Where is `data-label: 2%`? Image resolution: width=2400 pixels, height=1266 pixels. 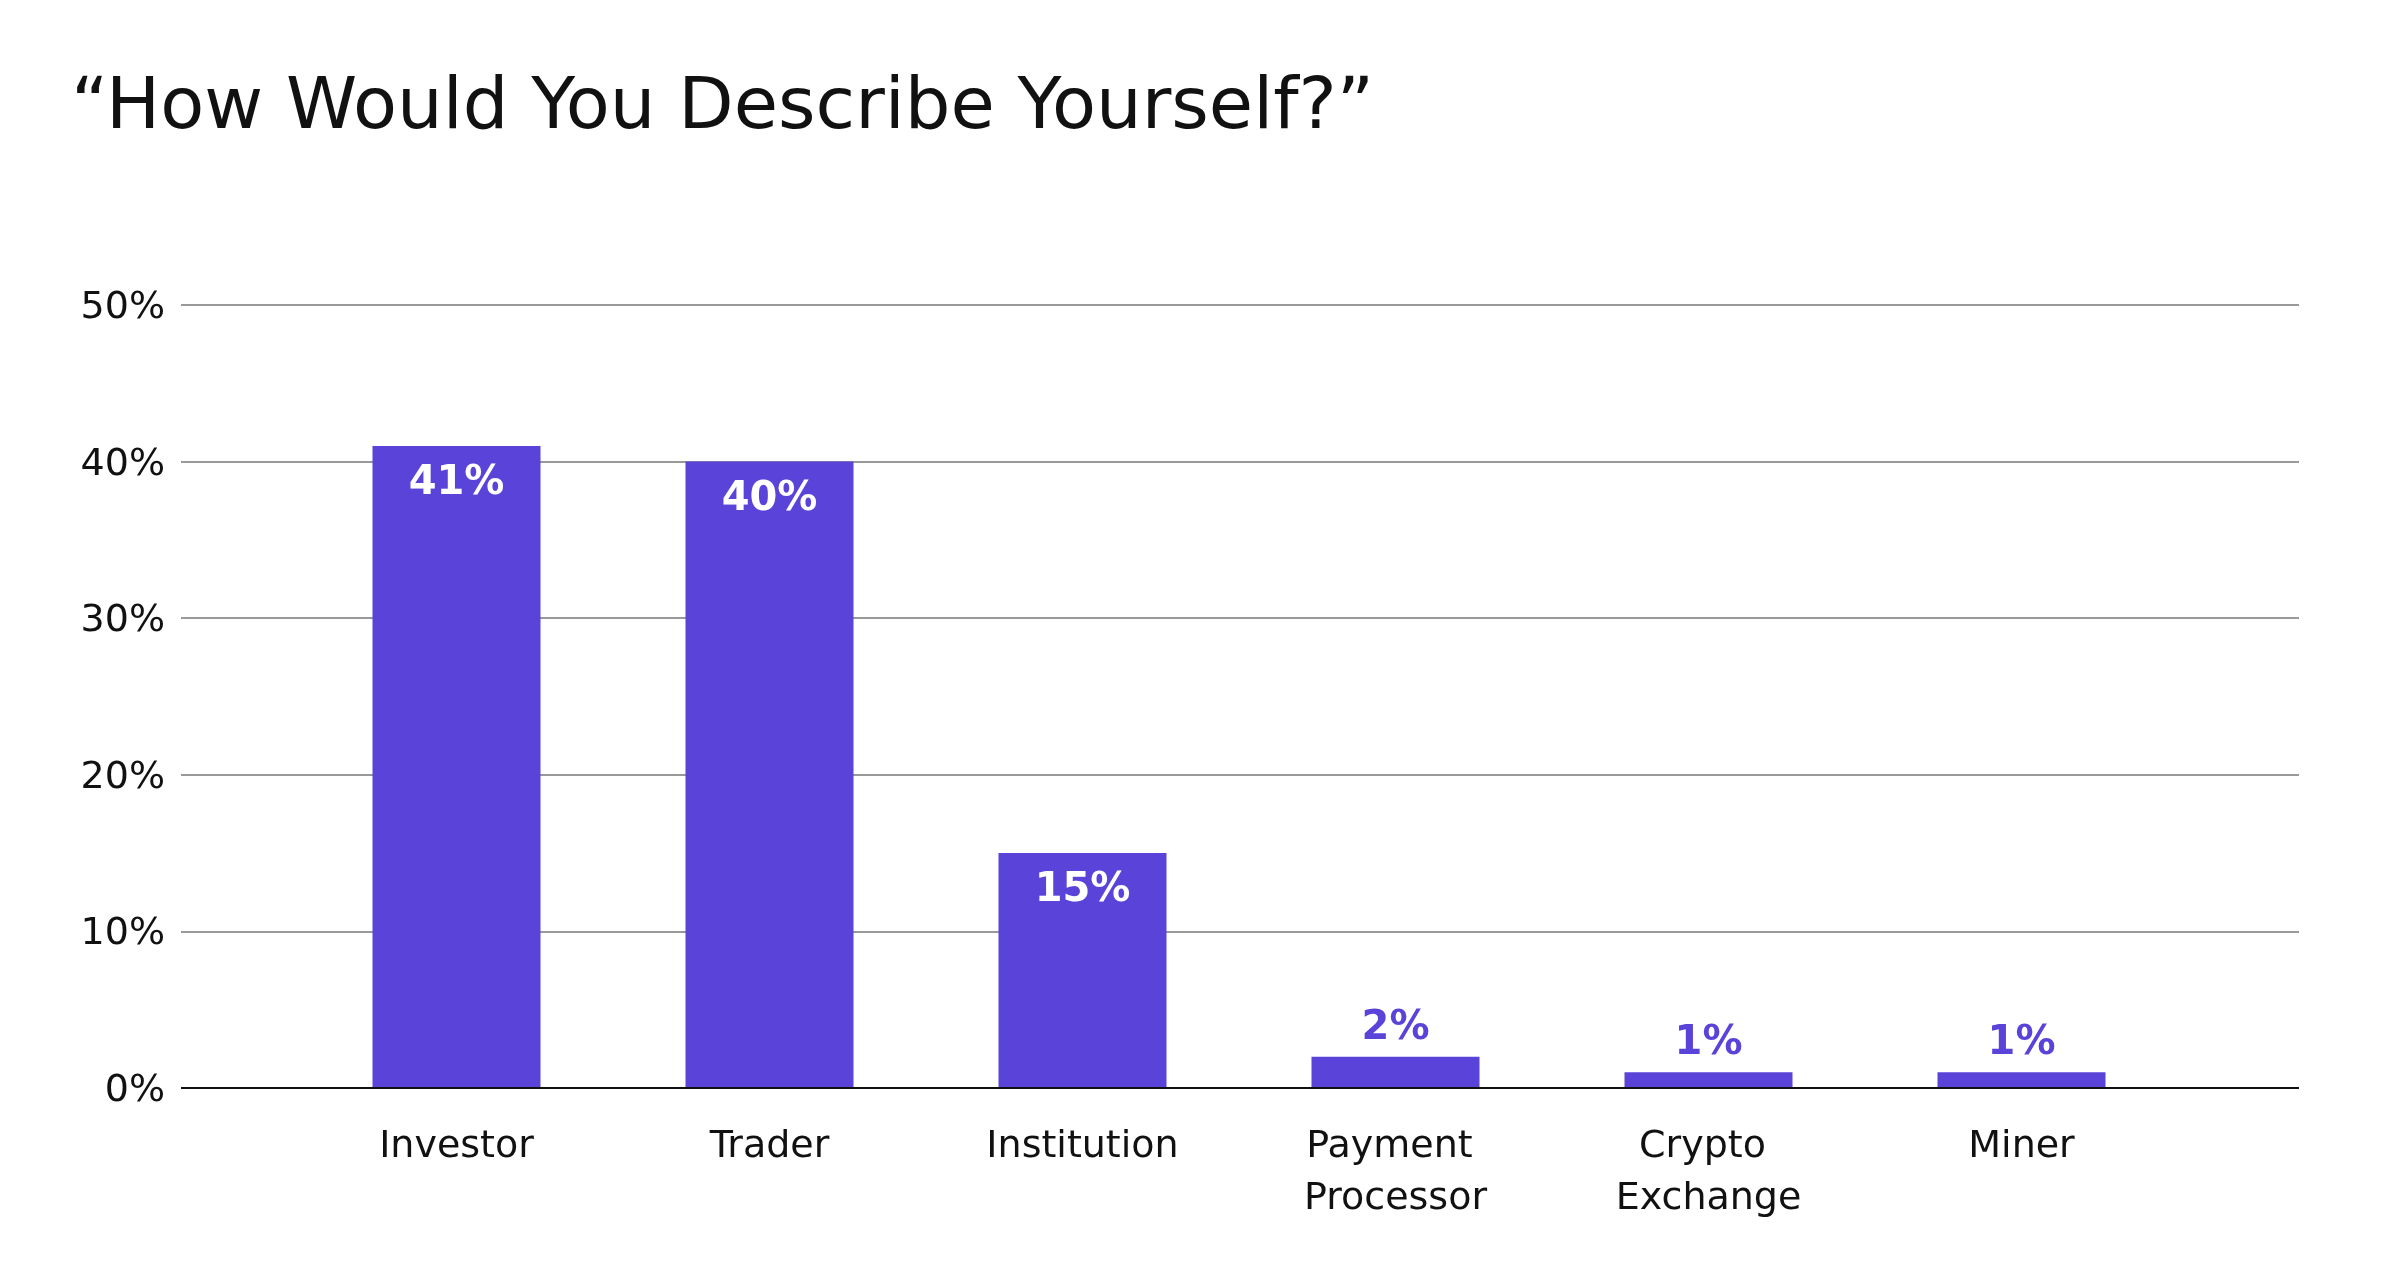
data-label: 2% is located at coordinates (1395, 1024).